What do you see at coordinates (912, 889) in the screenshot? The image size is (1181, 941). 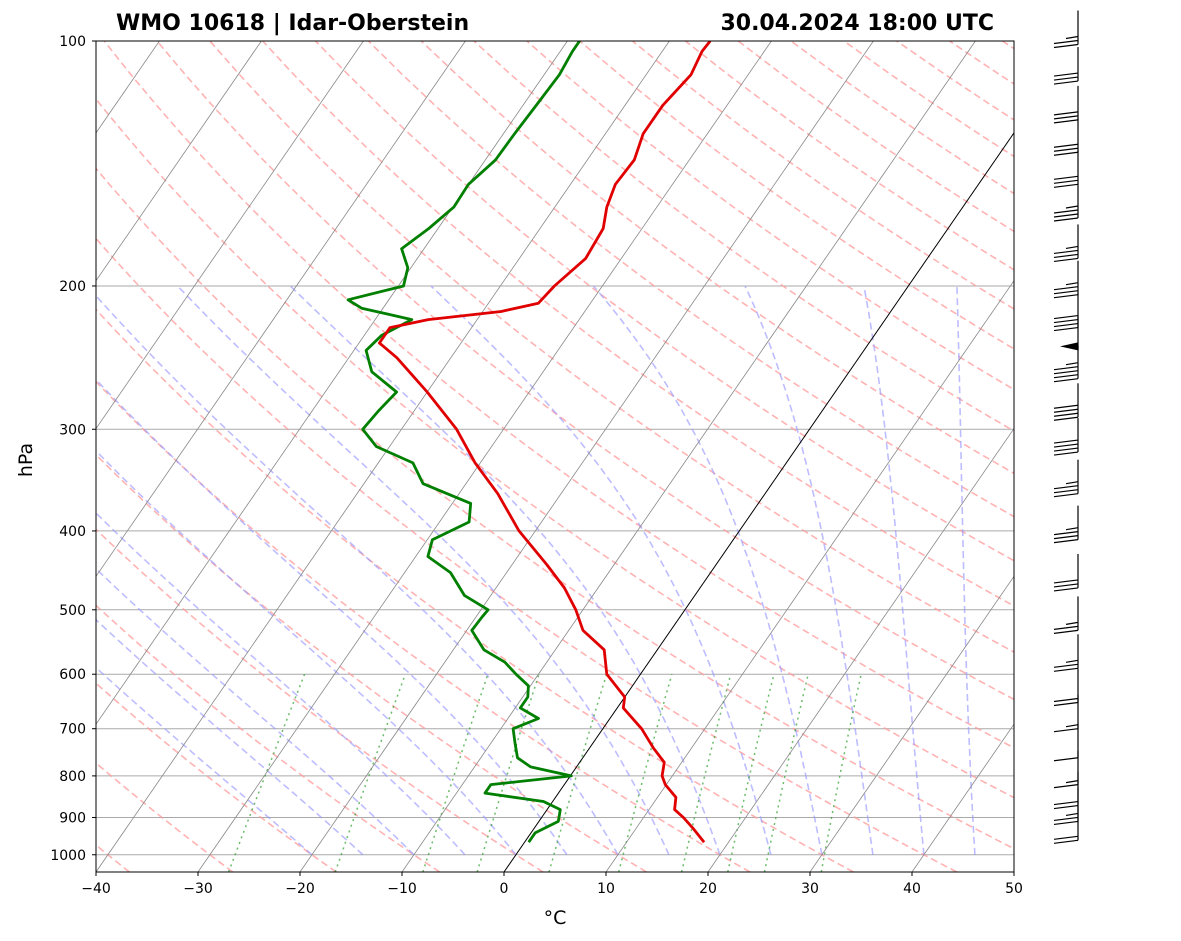 I see `x-tick-label: 40` at bounding box center [912, 889].